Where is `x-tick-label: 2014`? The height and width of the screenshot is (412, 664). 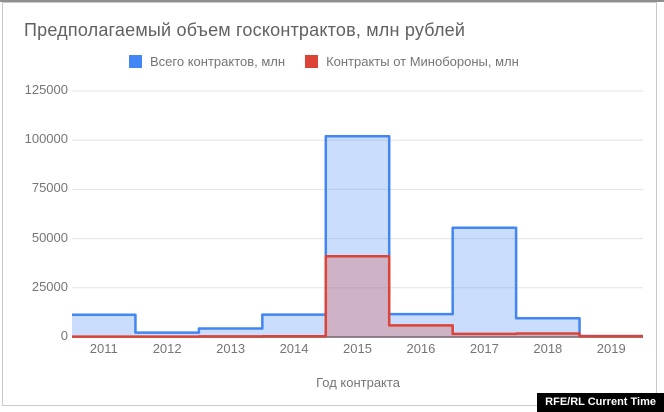
x-tick-label: 2014 is located at coordinates (294, 348).